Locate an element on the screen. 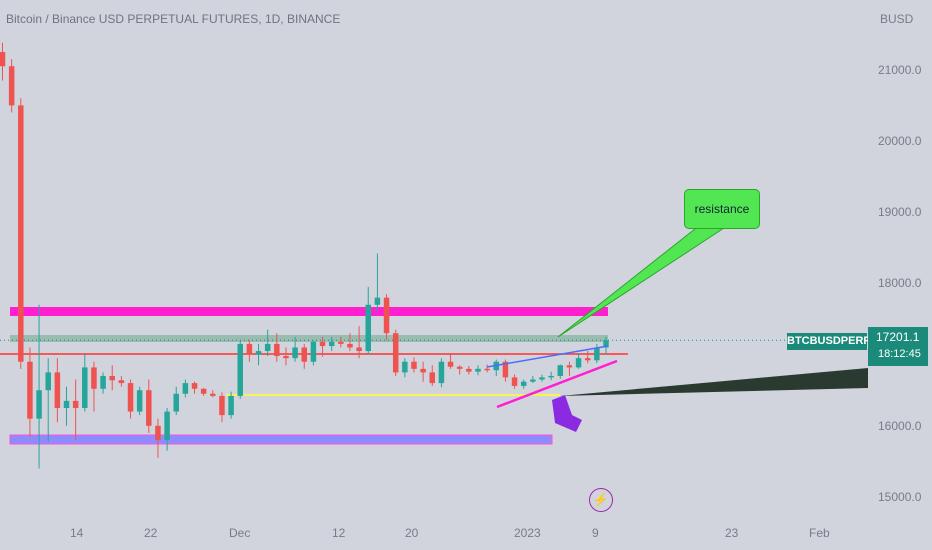 The image size is (932, 550). y-tick-label: 21000.0 is located at coordinates (900, 69).